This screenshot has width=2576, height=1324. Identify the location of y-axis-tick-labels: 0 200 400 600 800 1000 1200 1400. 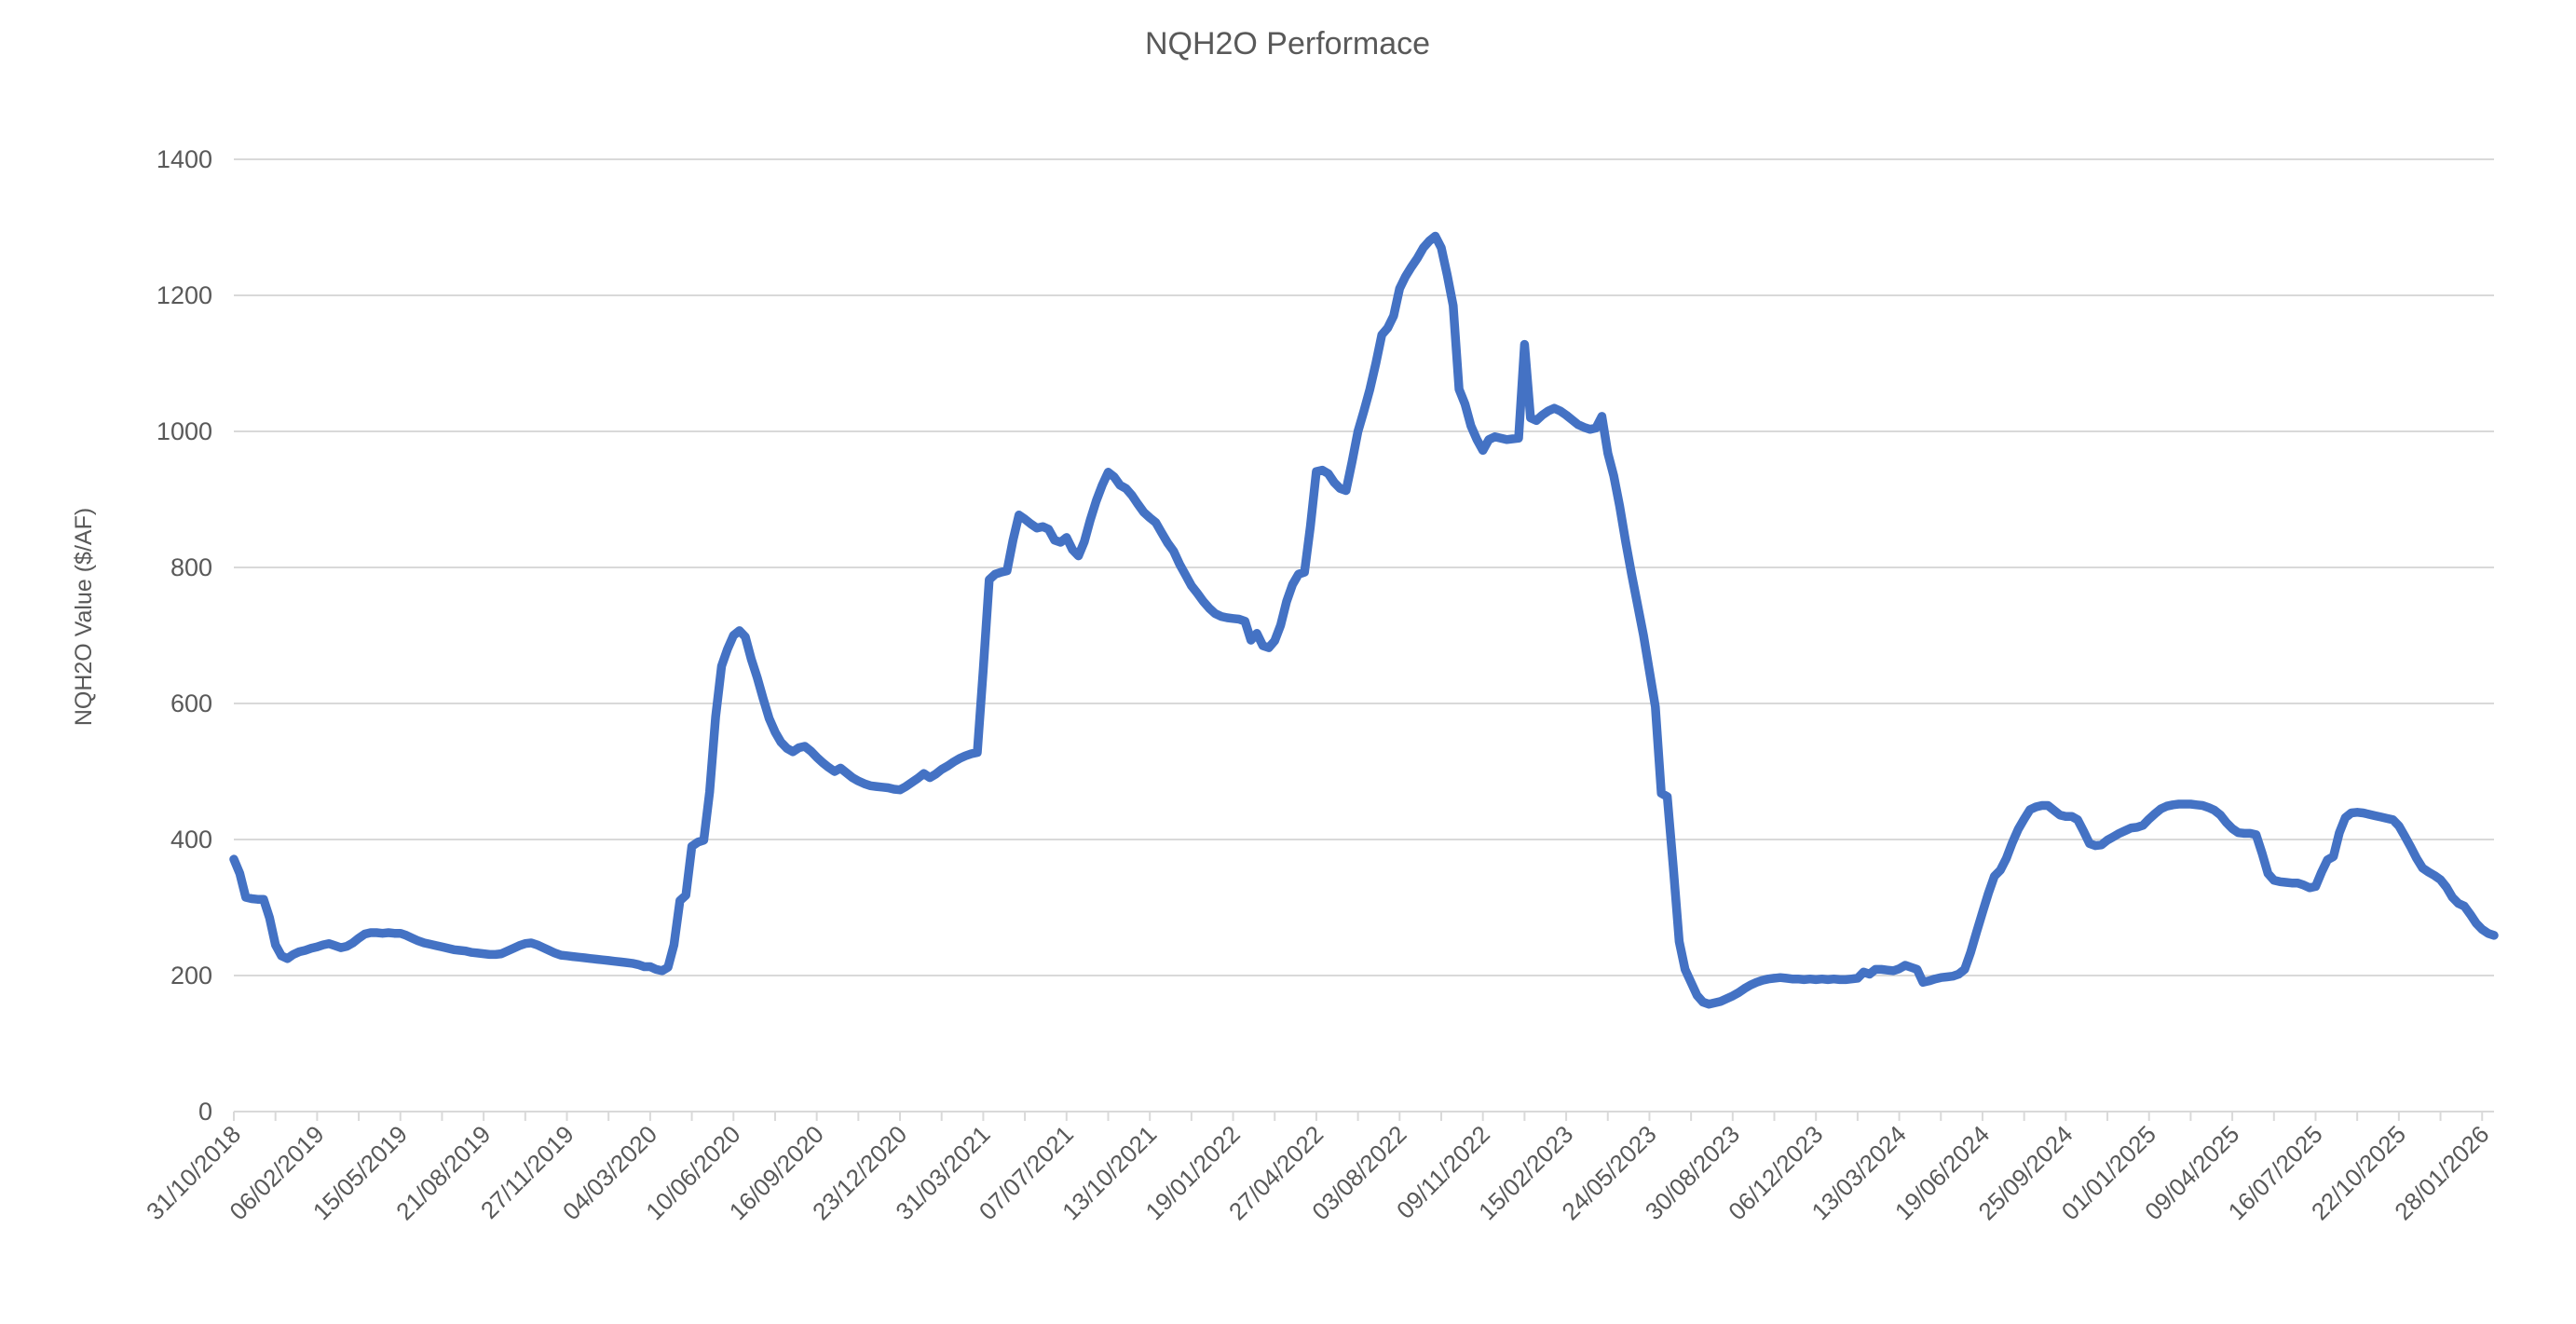
(184, 636).